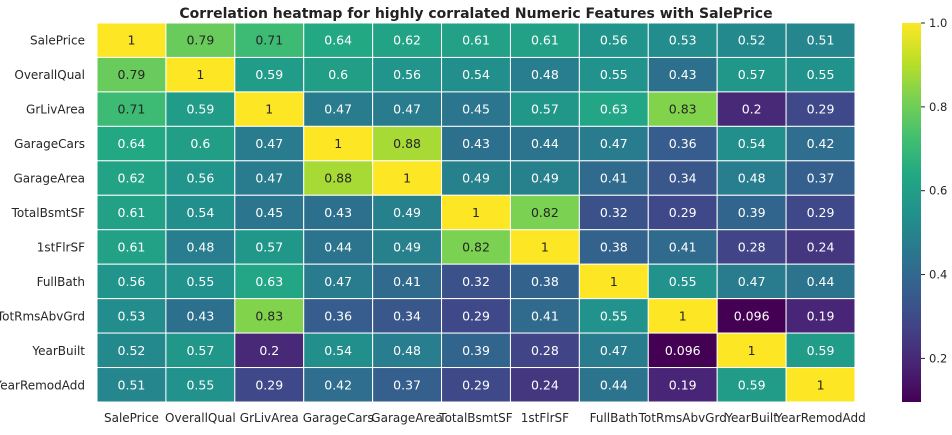 The width and height of the screenshot is (952, 435). I want to click on cell-value-label: 0.88, so click(407, 143).